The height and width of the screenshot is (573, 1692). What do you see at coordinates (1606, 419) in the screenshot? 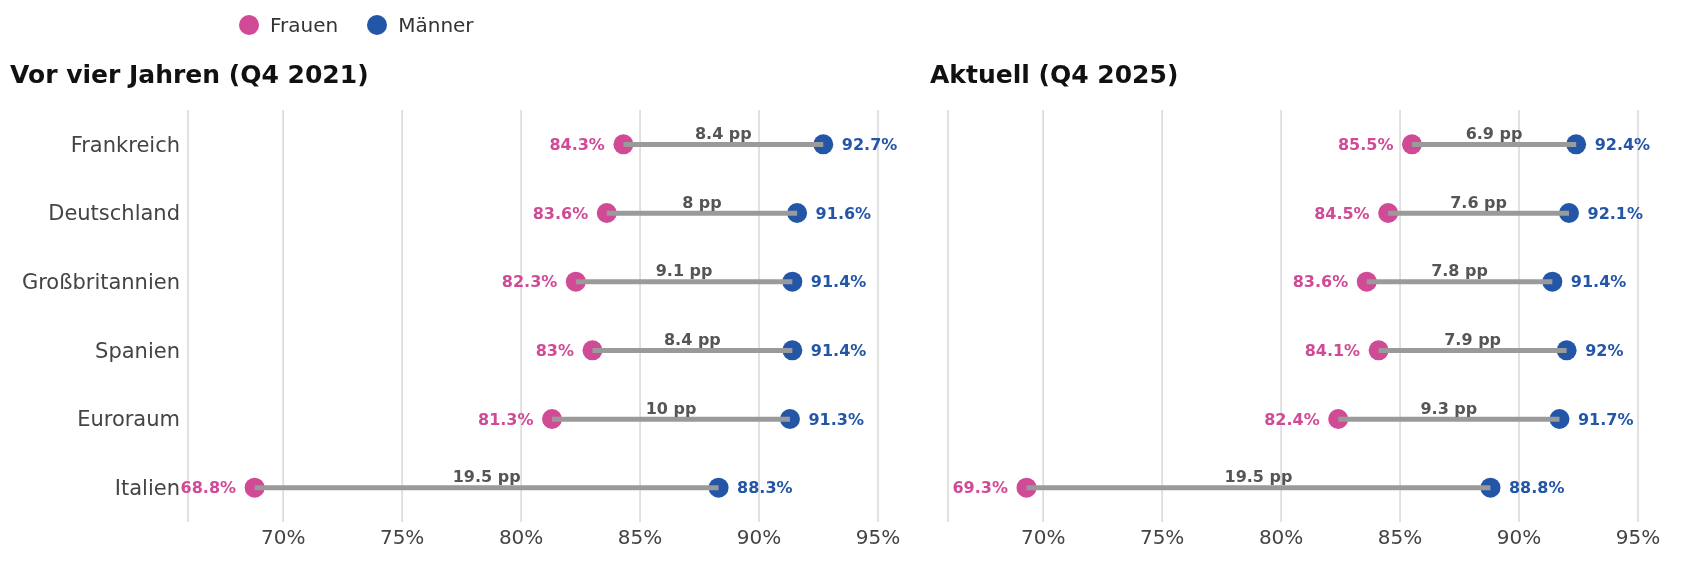
I see `data-label: 91.7%` at bounding box center [1606, 419].